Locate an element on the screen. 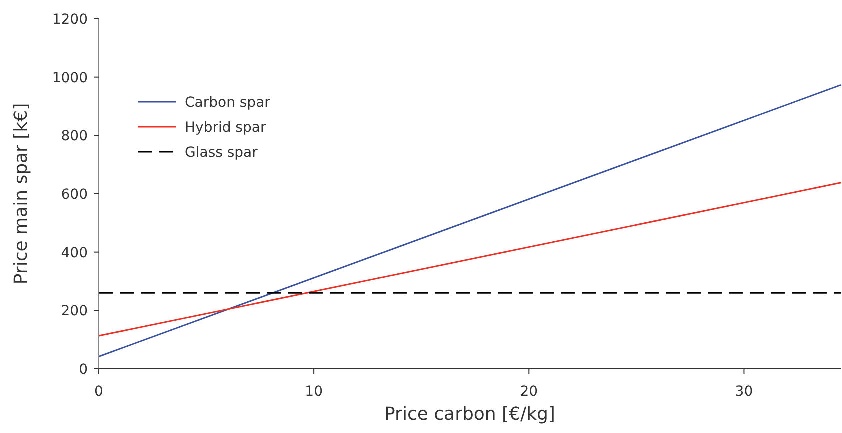 This screenshot has width=842, height=433. legend-label: Hybrid spar is located at coordinates (225, 128).